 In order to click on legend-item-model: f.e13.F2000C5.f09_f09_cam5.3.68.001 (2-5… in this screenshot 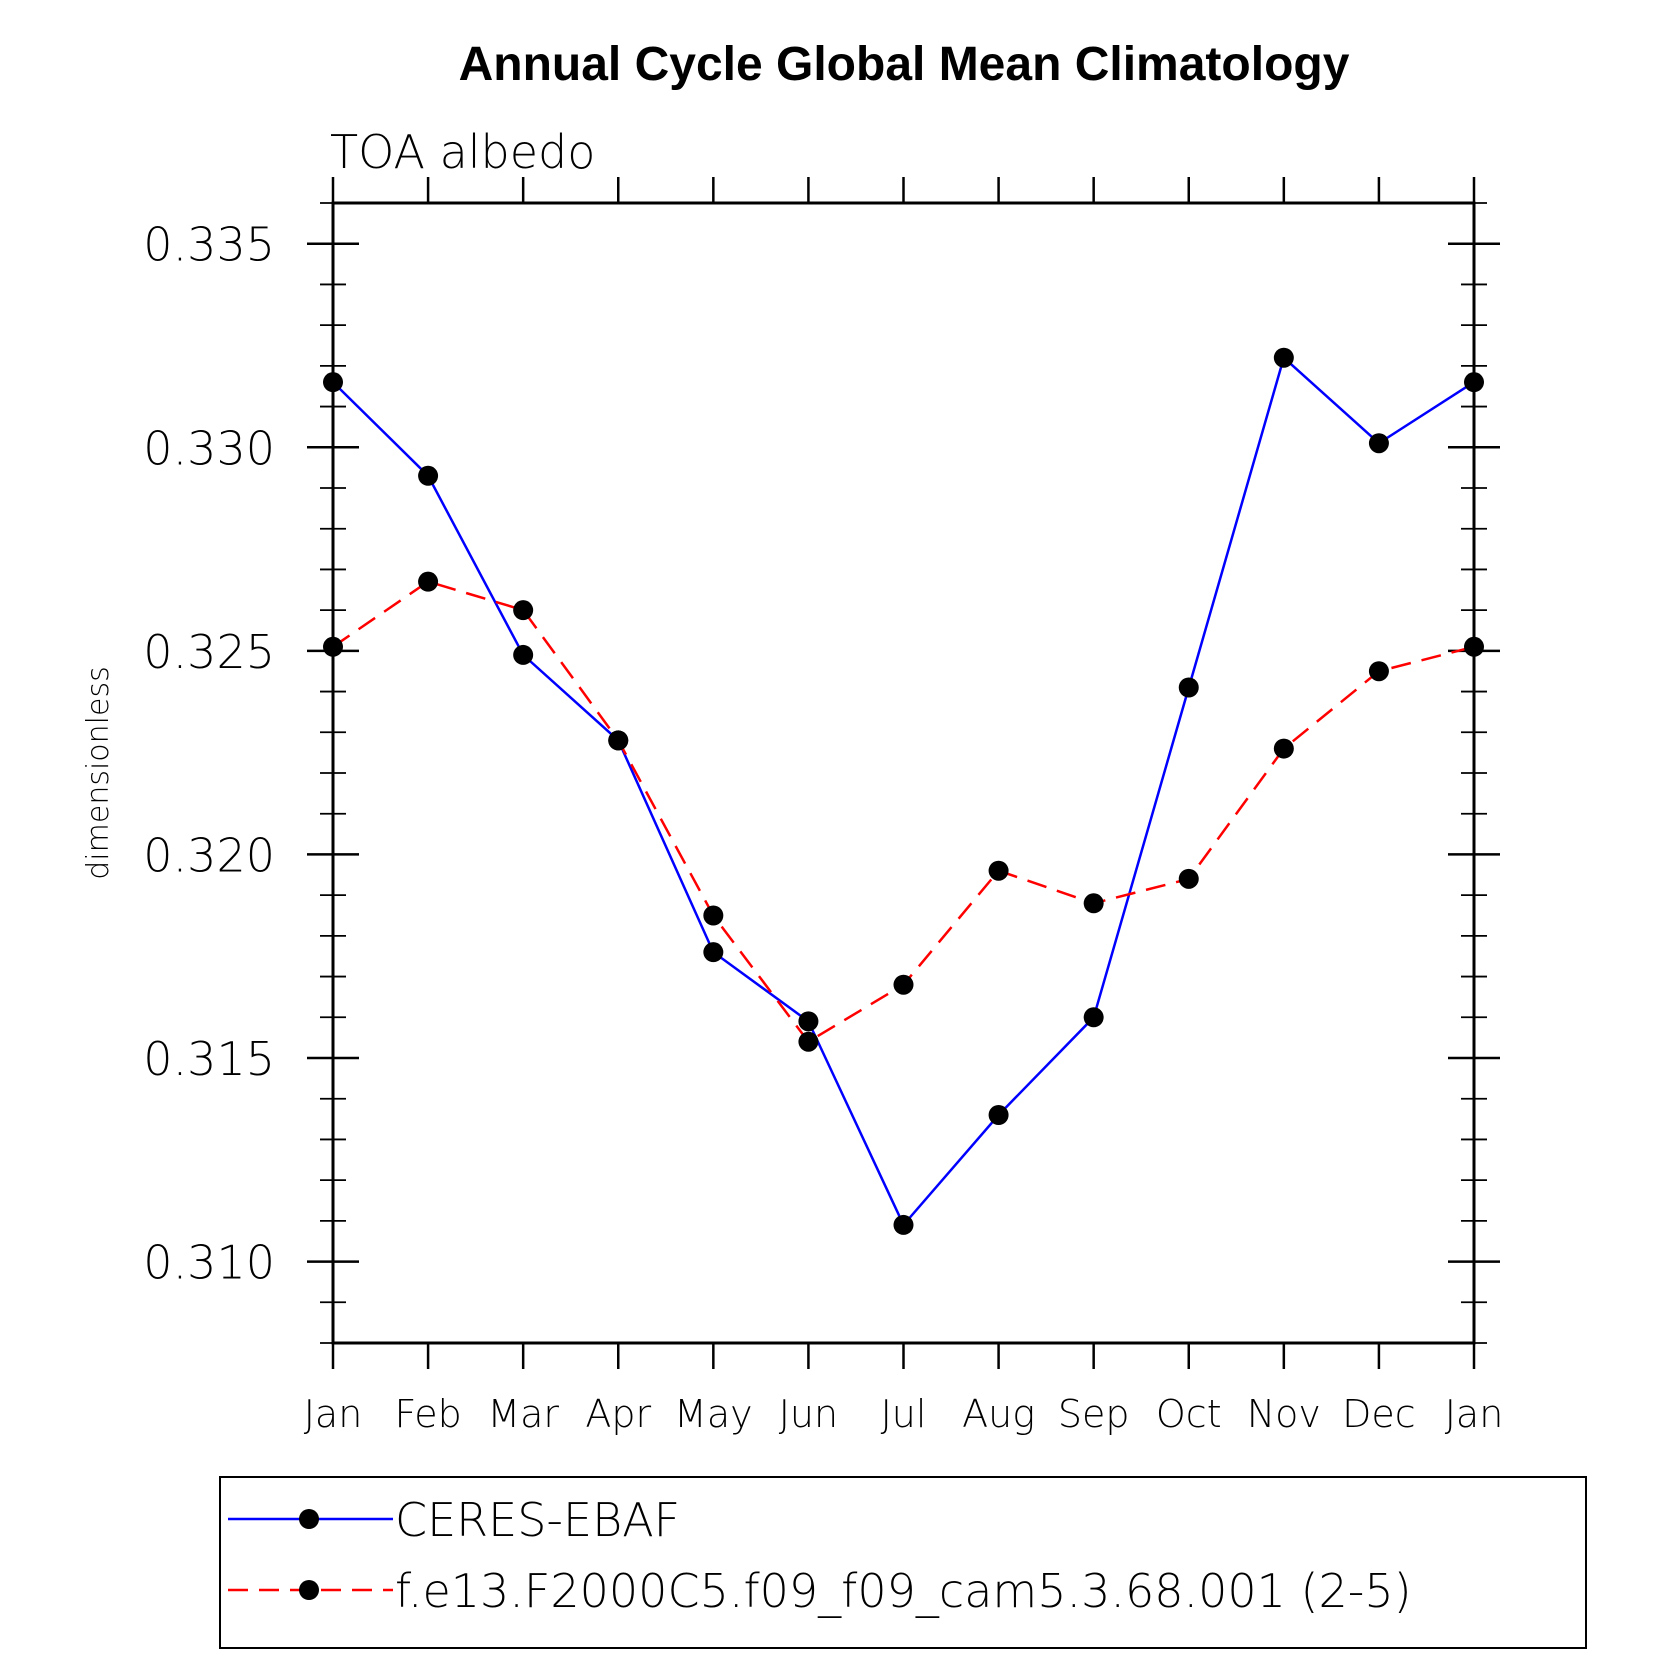, I will do `click(820, 1591)`.